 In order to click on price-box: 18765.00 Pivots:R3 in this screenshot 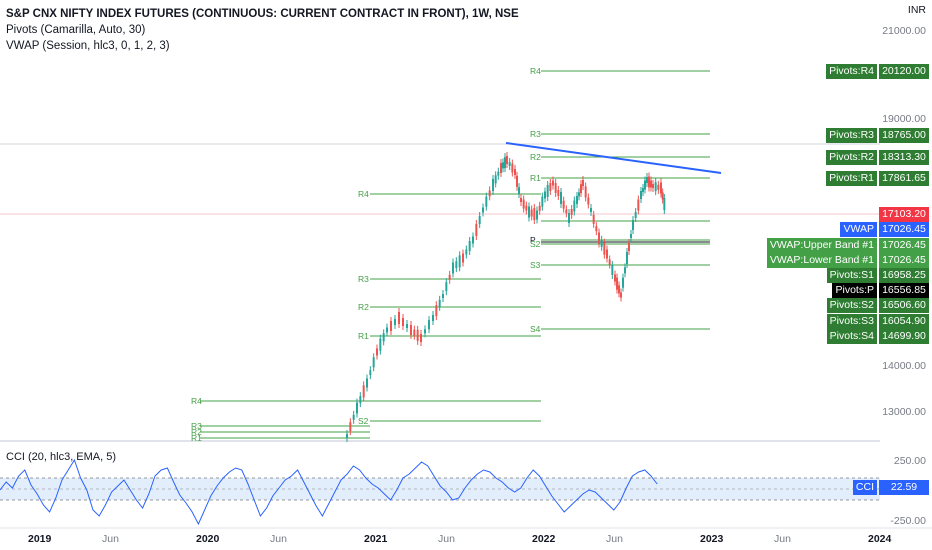, I will do `click(859, 135)`.